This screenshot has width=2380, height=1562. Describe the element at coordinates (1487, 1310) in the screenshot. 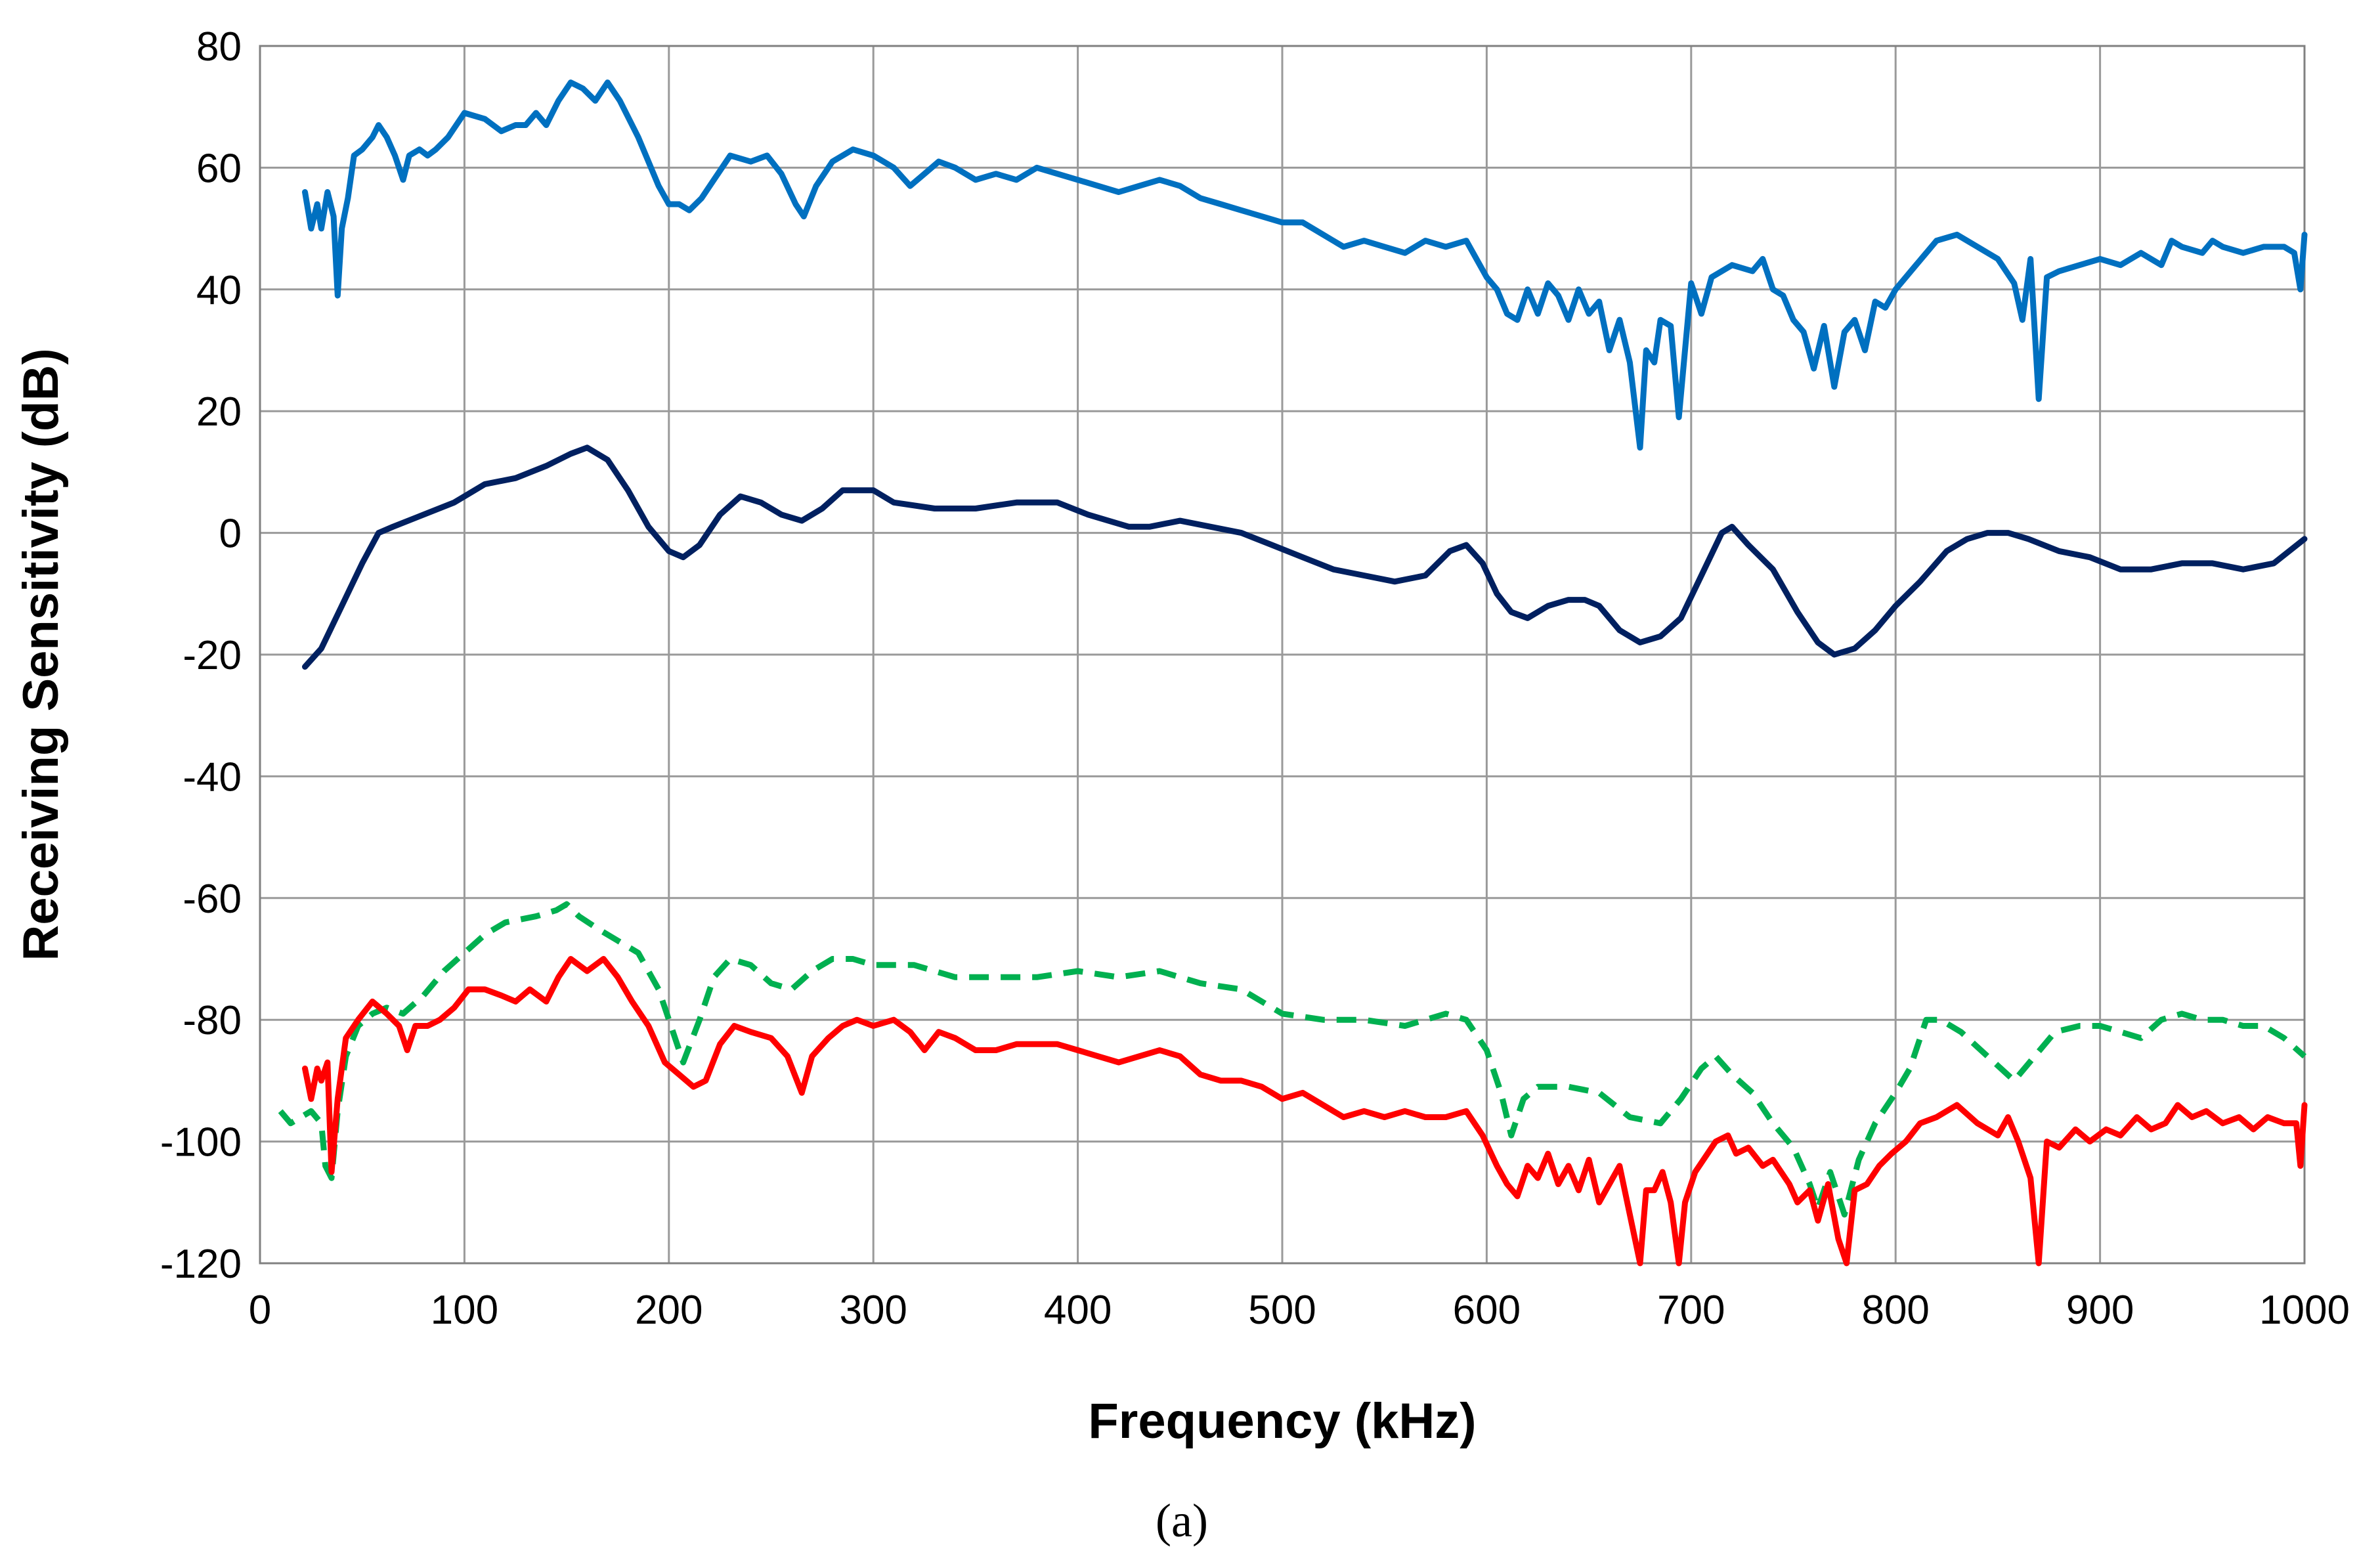

I see `x-tick-label: 600` at that location.